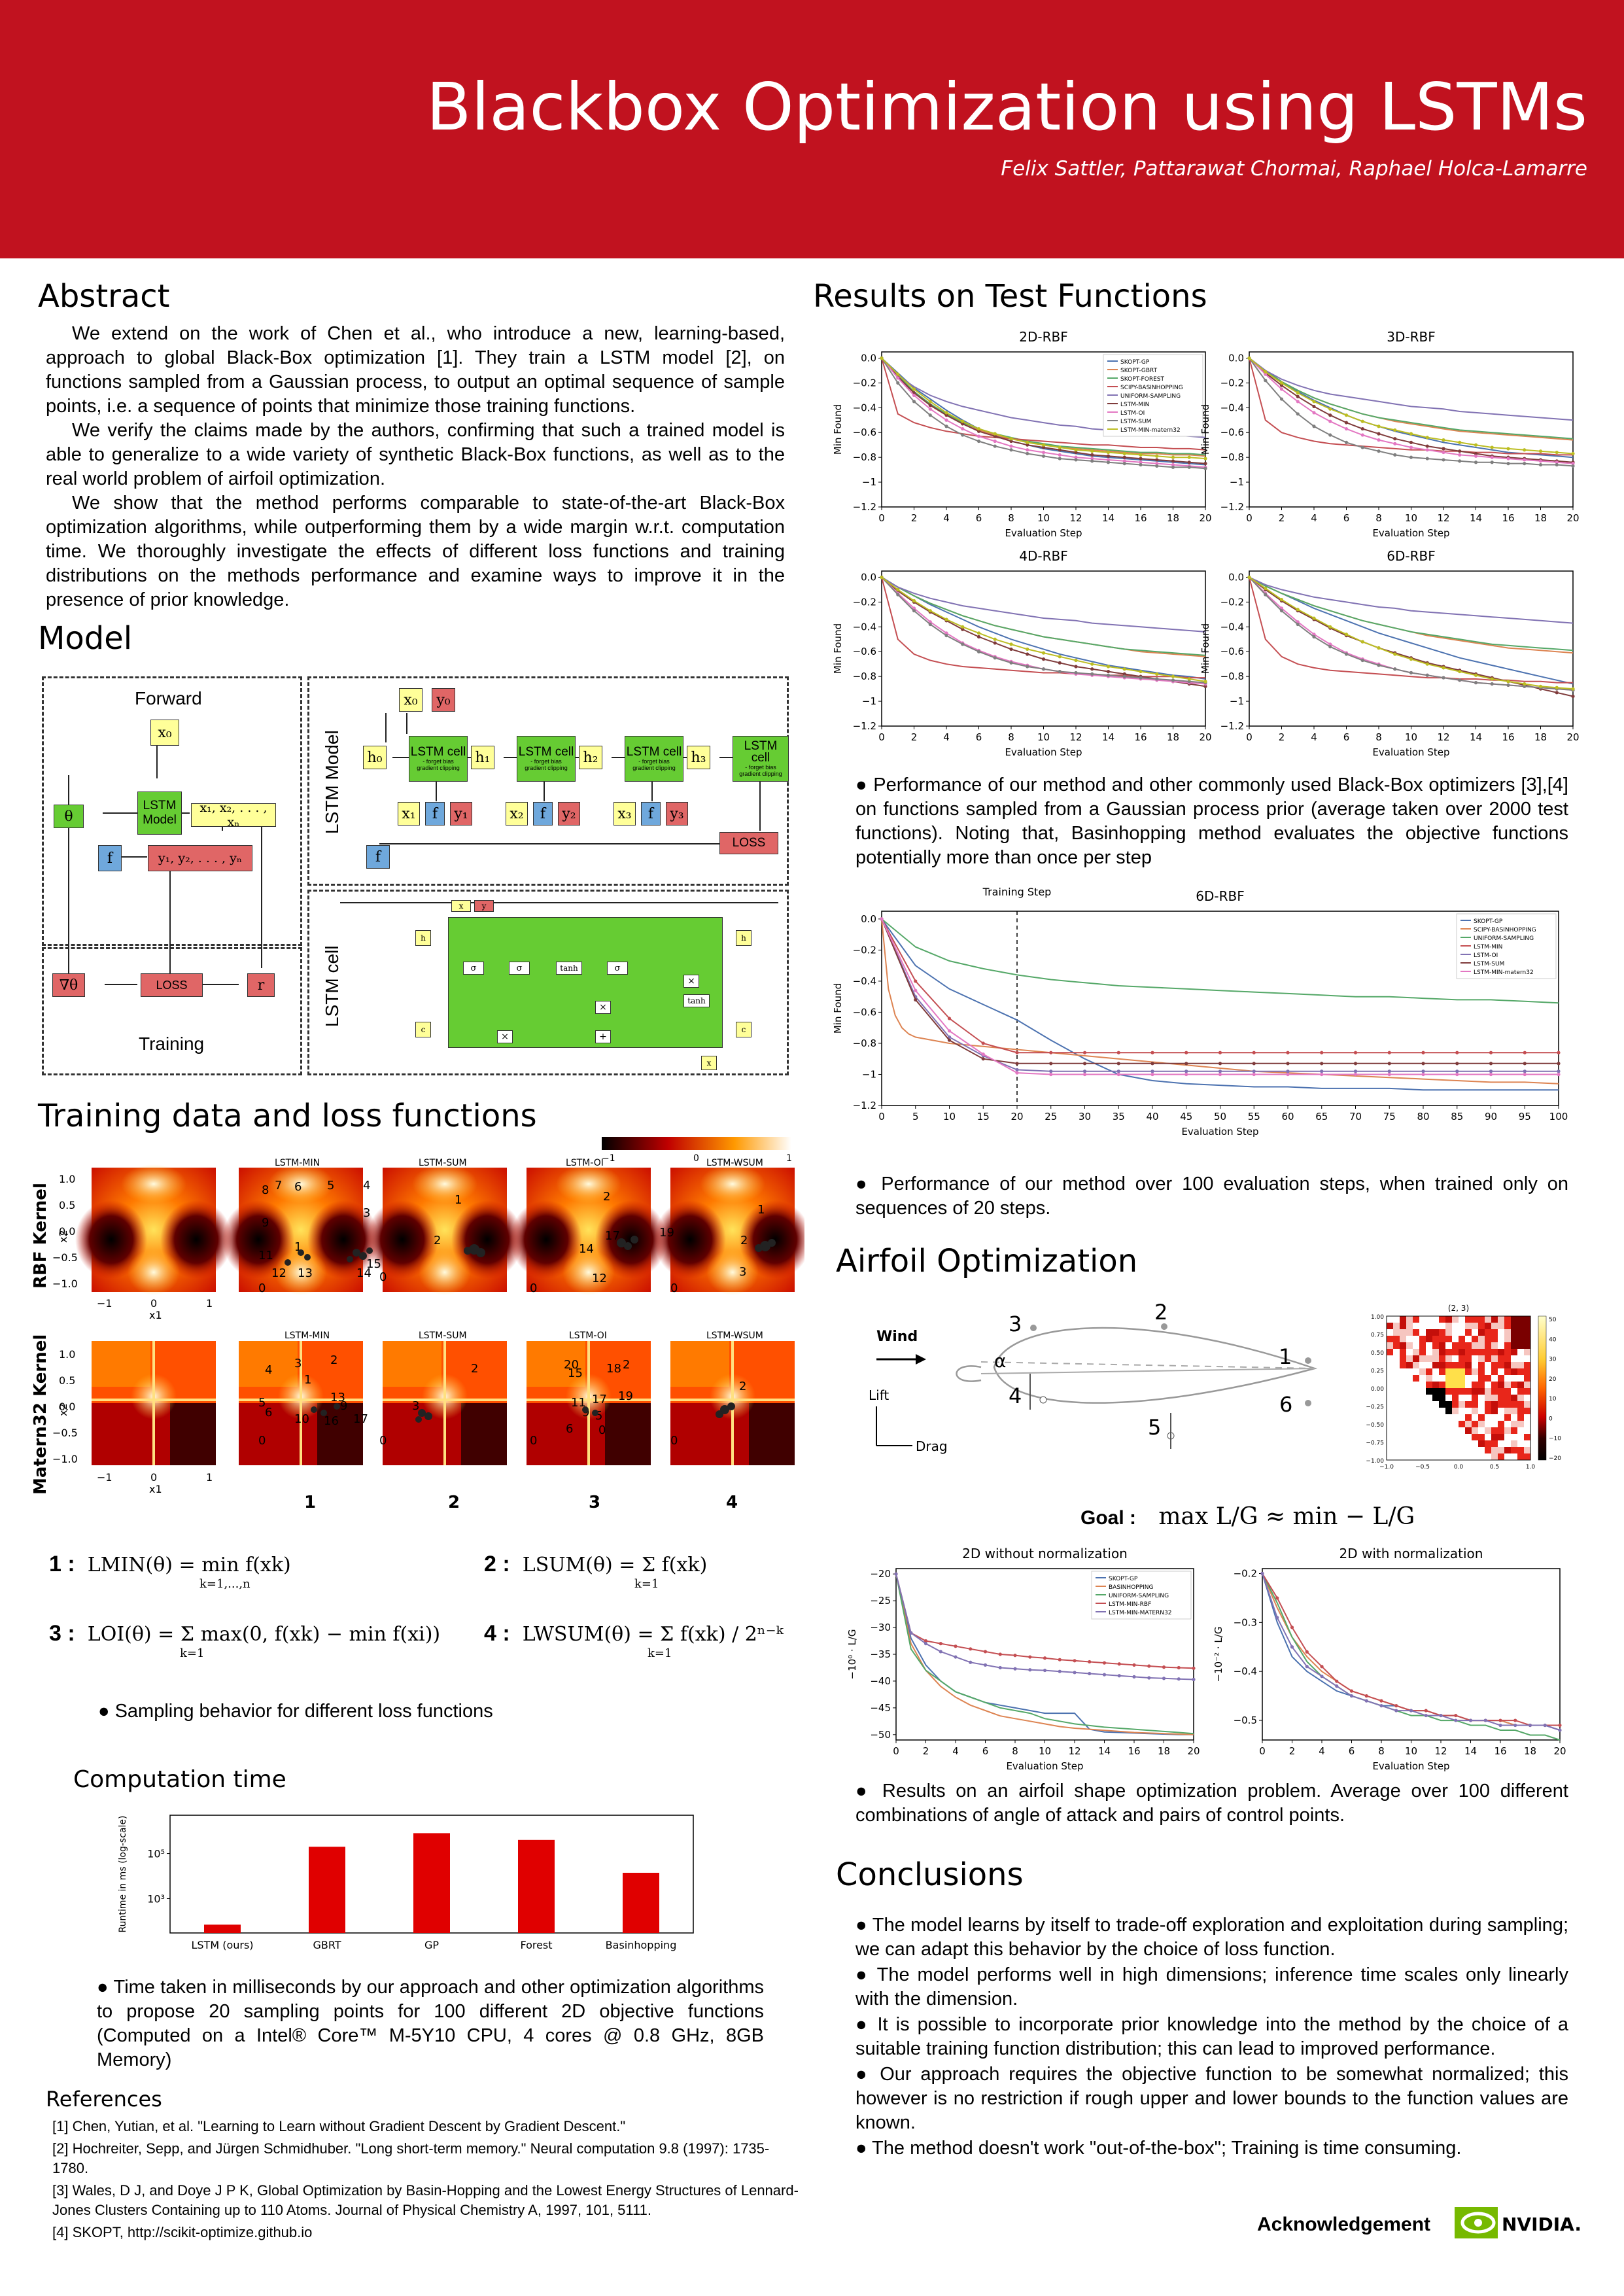 This screenshot has width=1624, height=2296. Describe the element at coordinates (950, 1116) in the screenshot. I see `x-tick-label: 10` at that location.